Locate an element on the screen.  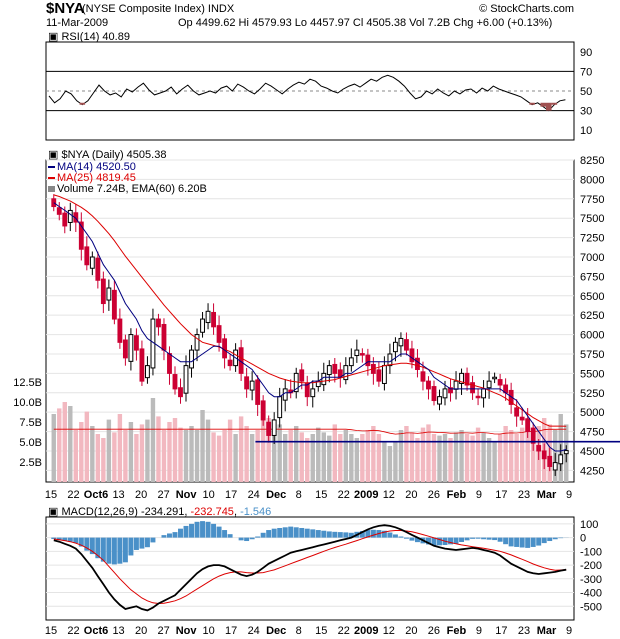
price-x-tick: 15 is located at coordinates (51, 495).